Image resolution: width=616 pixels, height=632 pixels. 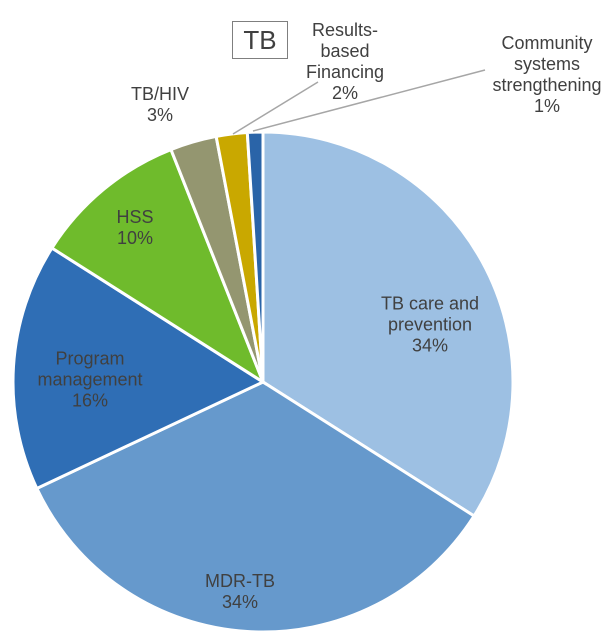 I want to click on category-label: HSS, so click(x=135, y=217).